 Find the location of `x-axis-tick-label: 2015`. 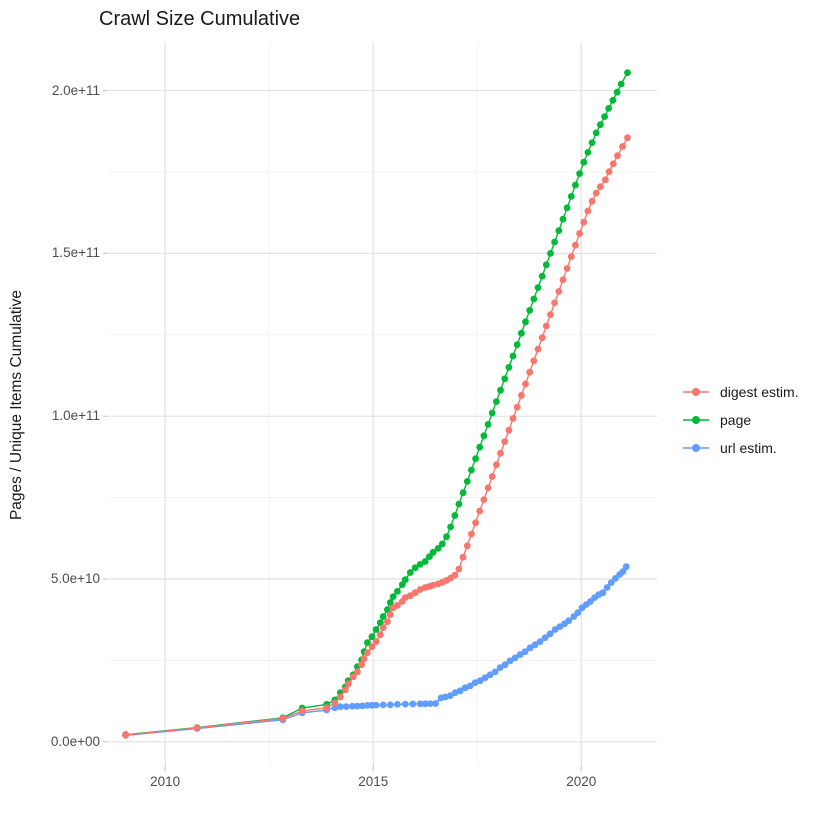

x-axis-tick-label: 2015 is located at coordinates (373, 781).